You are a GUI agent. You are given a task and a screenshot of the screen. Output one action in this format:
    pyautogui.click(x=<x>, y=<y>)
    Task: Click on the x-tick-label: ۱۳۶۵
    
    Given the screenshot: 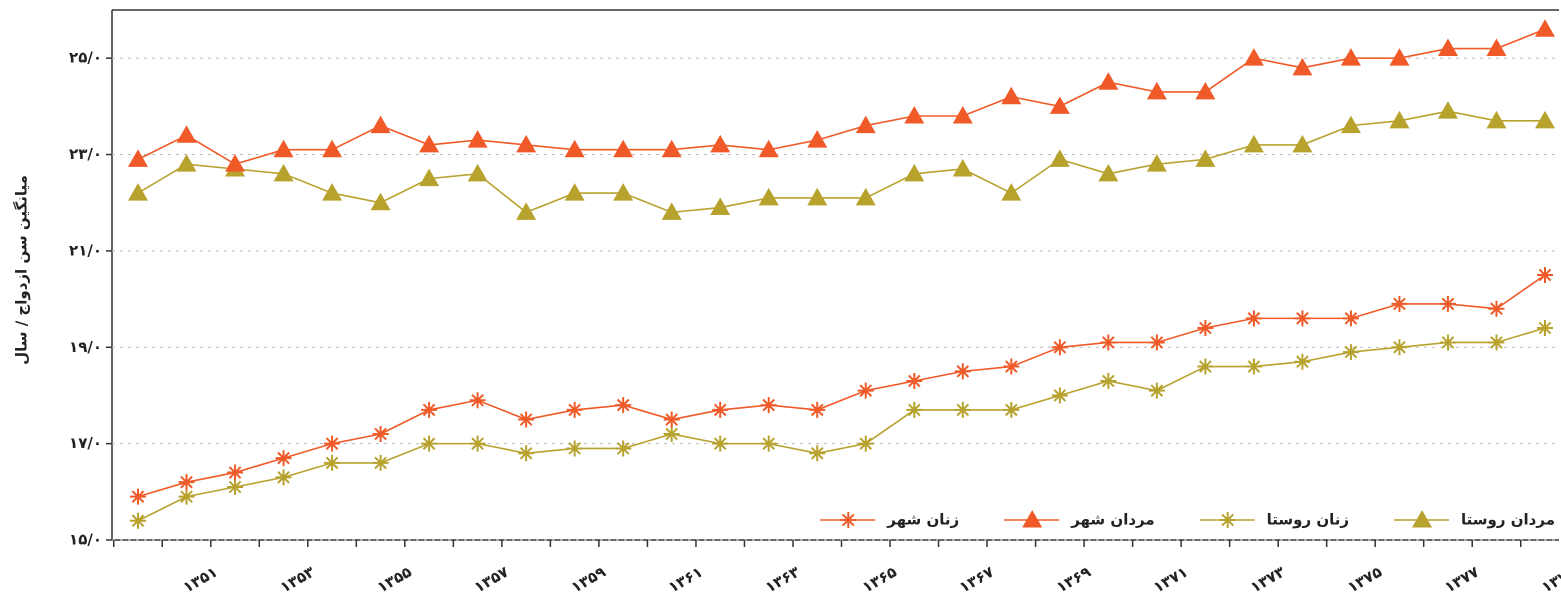 What is the action you would take?
    pyautogui.click(x=879, y=580)
    